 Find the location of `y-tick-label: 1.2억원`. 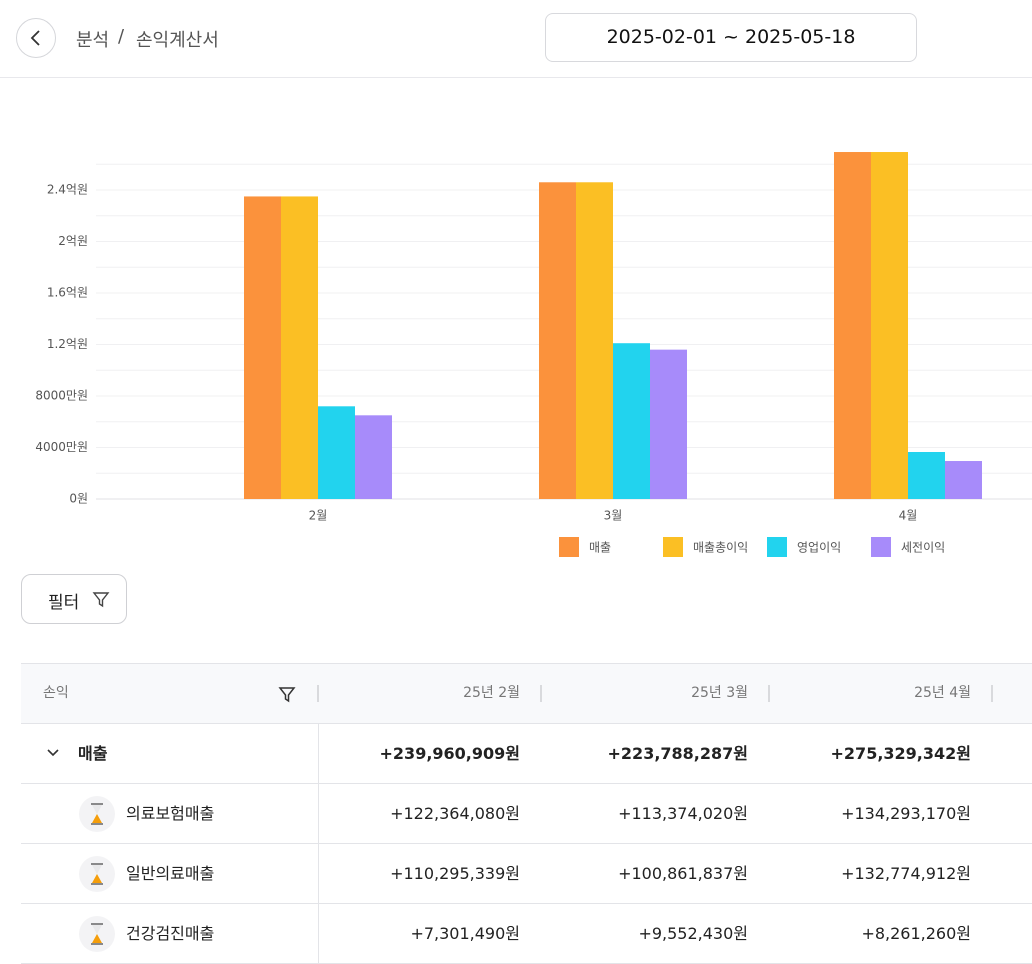

y-tick-label: 1.2억원 is located at coordinates (67, 344).